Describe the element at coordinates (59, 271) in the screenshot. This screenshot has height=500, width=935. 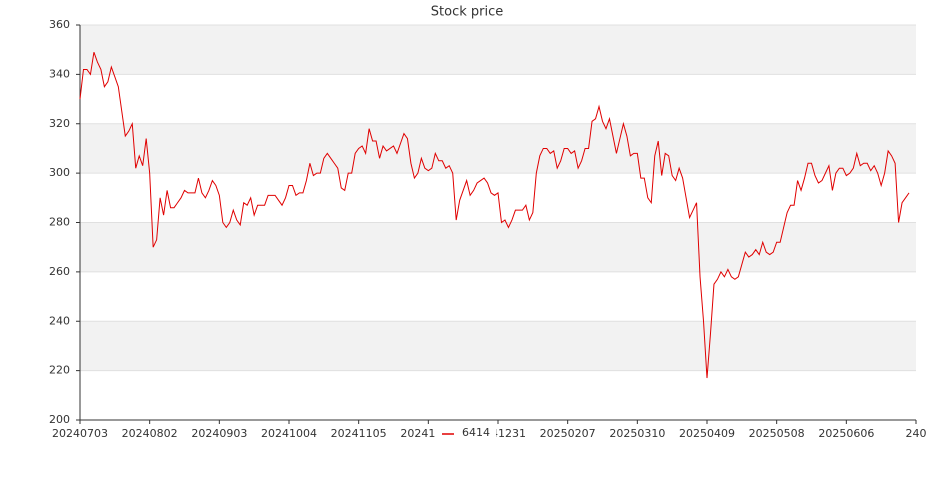
I see `y-tick-label: 260` at that location.